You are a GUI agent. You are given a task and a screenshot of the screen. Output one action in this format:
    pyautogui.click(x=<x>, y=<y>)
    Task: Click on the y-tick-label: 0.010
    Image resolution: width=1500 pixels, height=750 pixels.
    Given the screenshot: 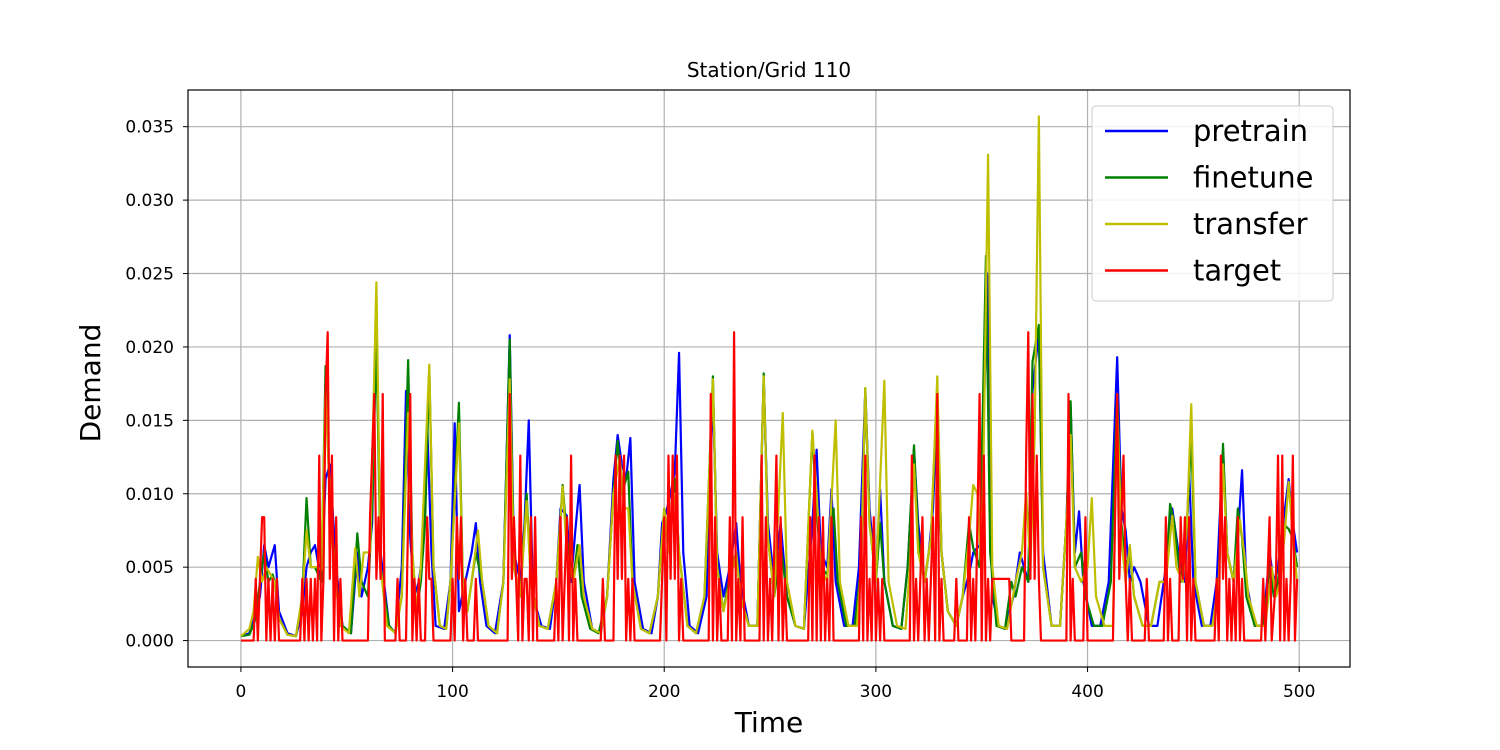 What is the action you would take?
    pyautogui.click(x=149, y=495)
    